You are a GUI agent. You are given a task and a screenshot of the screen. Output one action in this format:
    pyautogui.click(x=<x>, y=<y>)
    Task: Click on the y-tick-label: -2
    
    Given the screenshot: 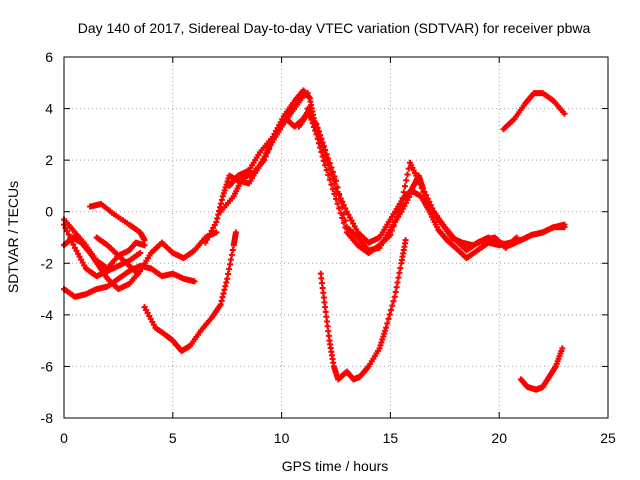 What is the action you would take?
    pyautogui.click(x=47, y=263)
    